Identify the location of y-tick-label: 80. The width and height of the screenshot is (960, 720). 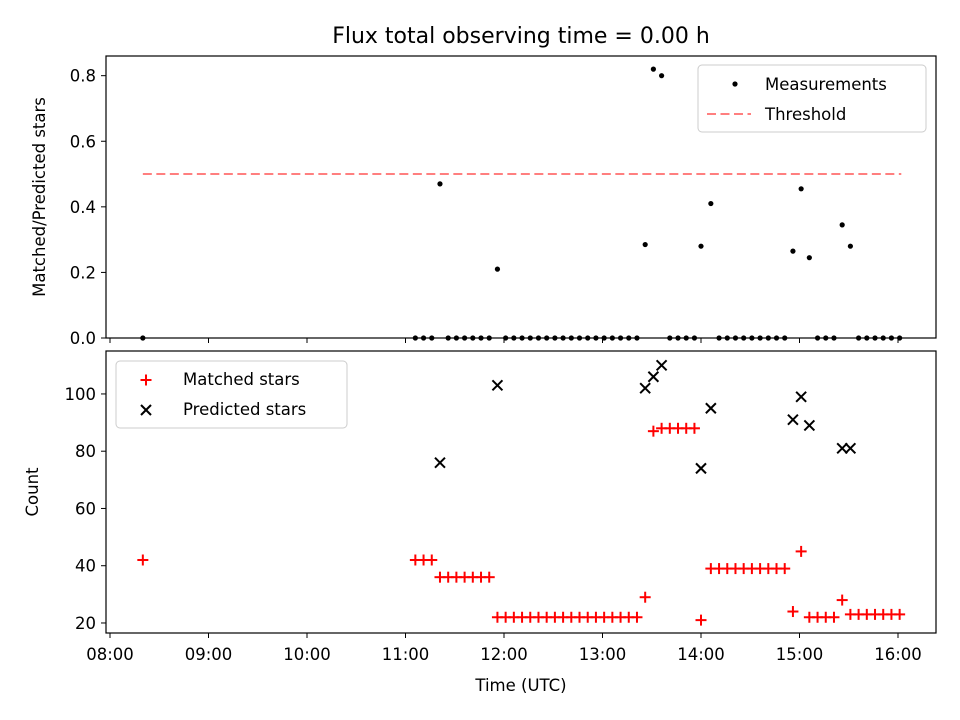
(85, 451).